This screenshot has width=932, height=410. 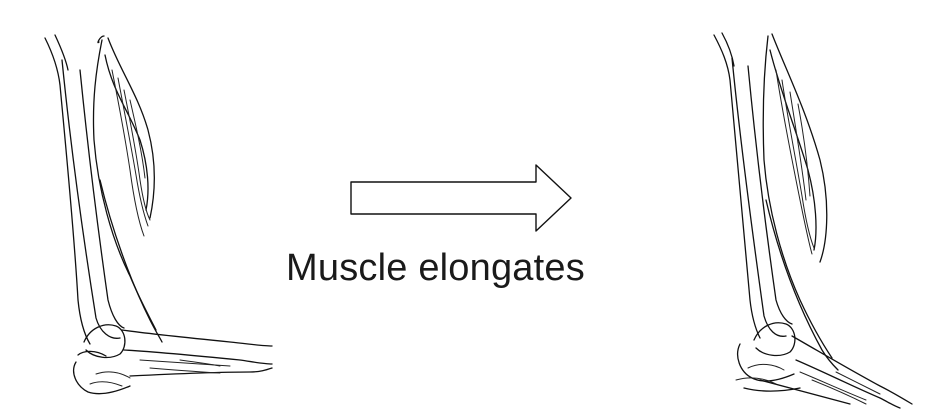 What do you see at coordinates (435, 268) in the screenshot?
I see `caption-label: Muscle elongates` at bounding box center [435, 268].